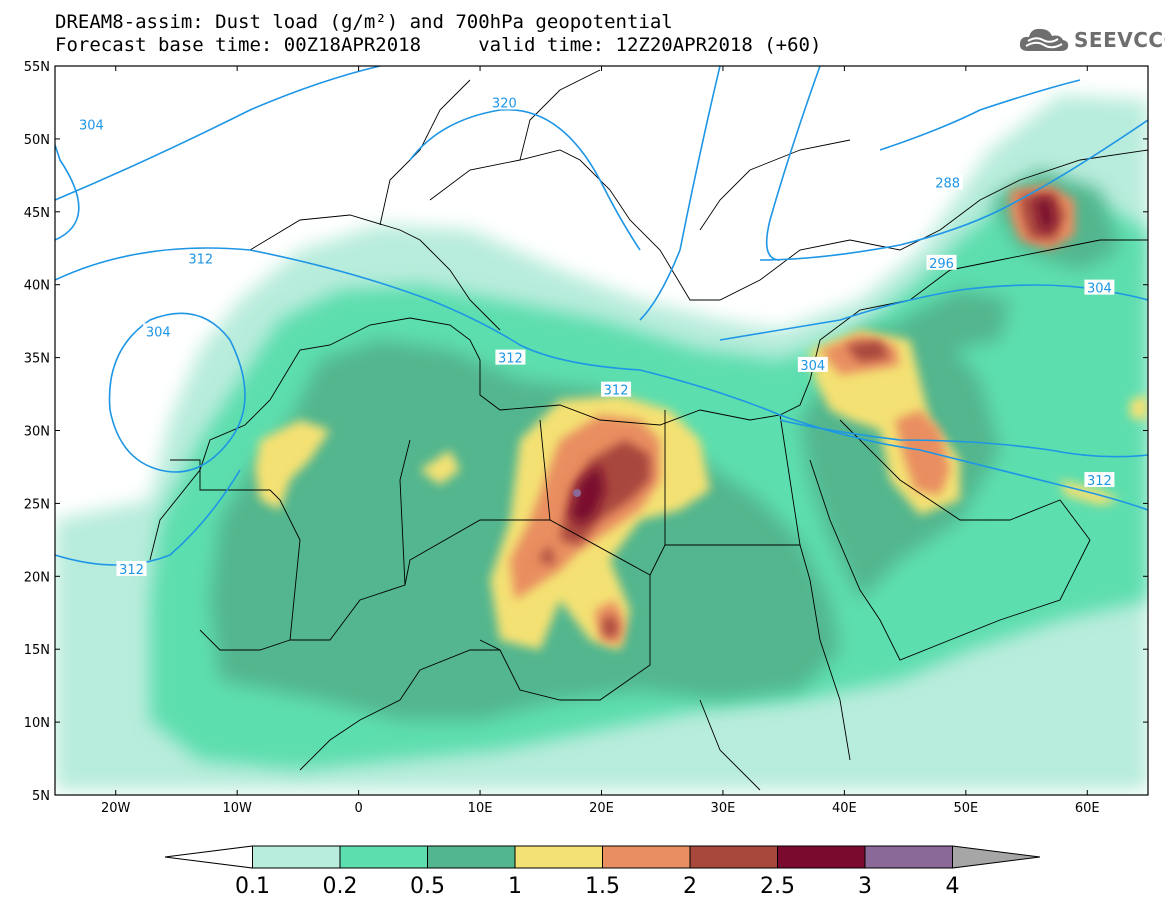  What do you see at coordinates (358, 808) in the screenshot?
I see `lon-tick-label: 0` at bounding box center [358, 808].